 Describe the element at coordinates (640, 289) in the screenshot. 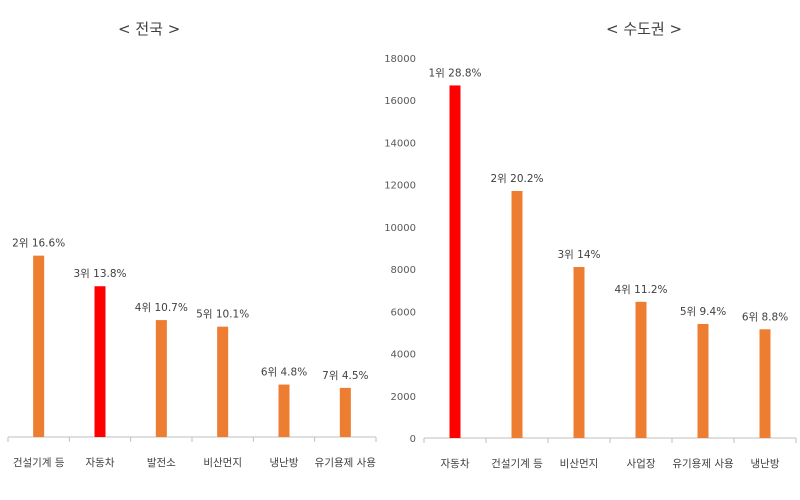

I see `data-label: 4위 11.2%` at that location.